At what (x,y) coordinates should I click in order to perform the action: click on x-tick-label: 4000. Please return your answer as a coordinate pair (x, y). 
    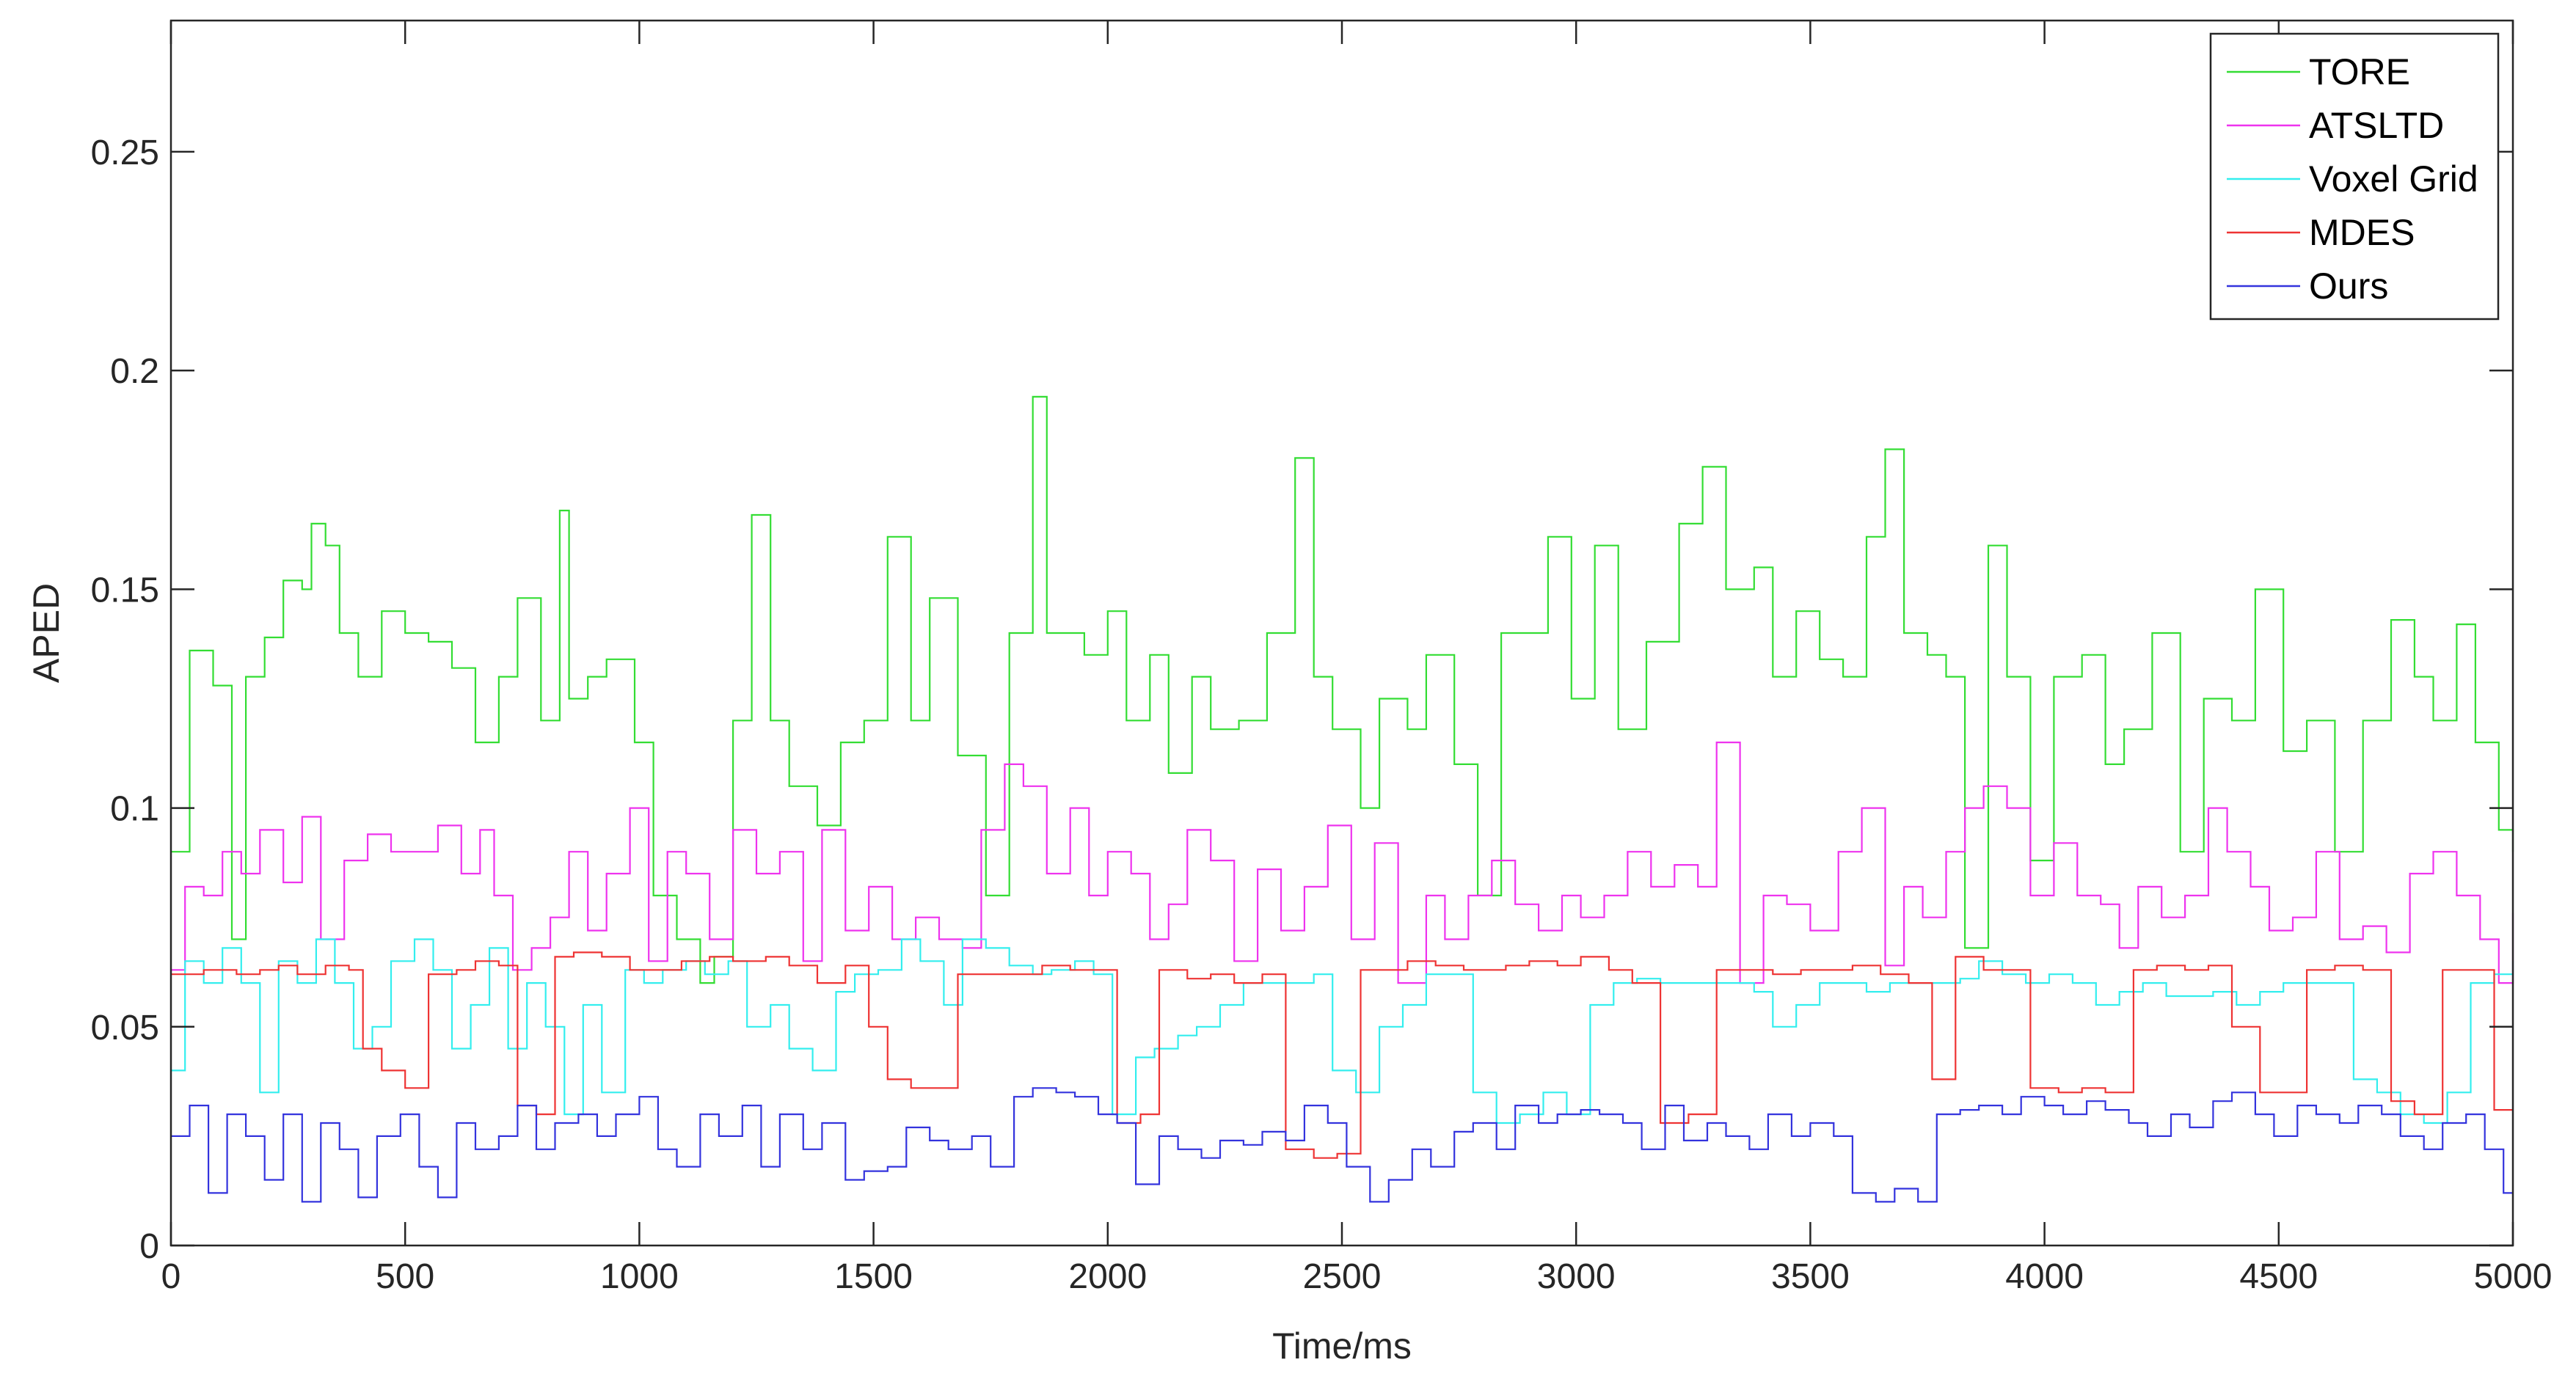
    Looking at the image, I should click on (2045, 1276).